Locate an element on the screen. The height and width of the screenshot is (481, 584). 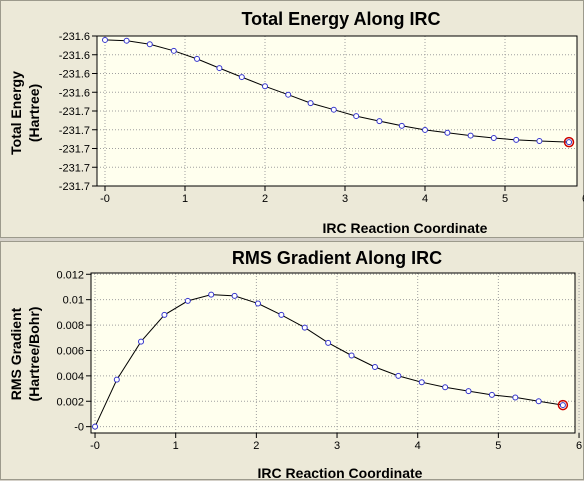
gradient-x-tick-label: 5 is located at coordinates (498, 446).